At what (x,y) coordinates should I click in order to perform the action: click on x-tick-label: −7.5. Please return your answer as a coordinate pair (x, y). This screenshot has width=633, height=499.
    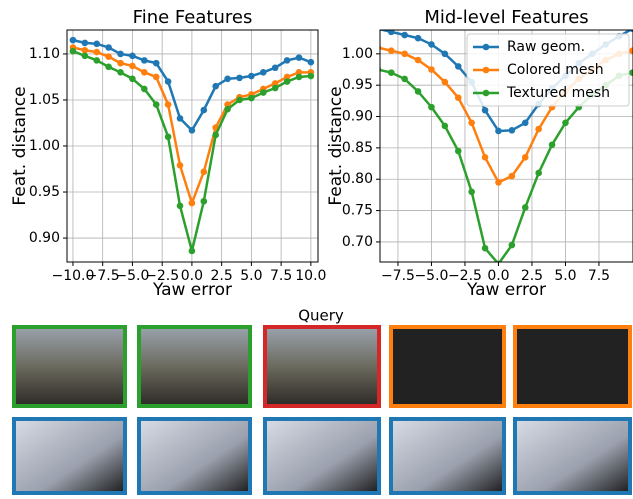
    Looking at the image, I should click on (398, 276).